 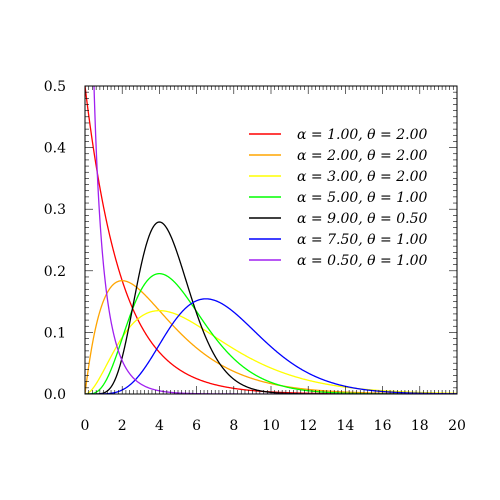 What do you see at coordinates (159, 426) in the screenshot?
I see `x-tick-label: 4` at bounding box center [159, 426].